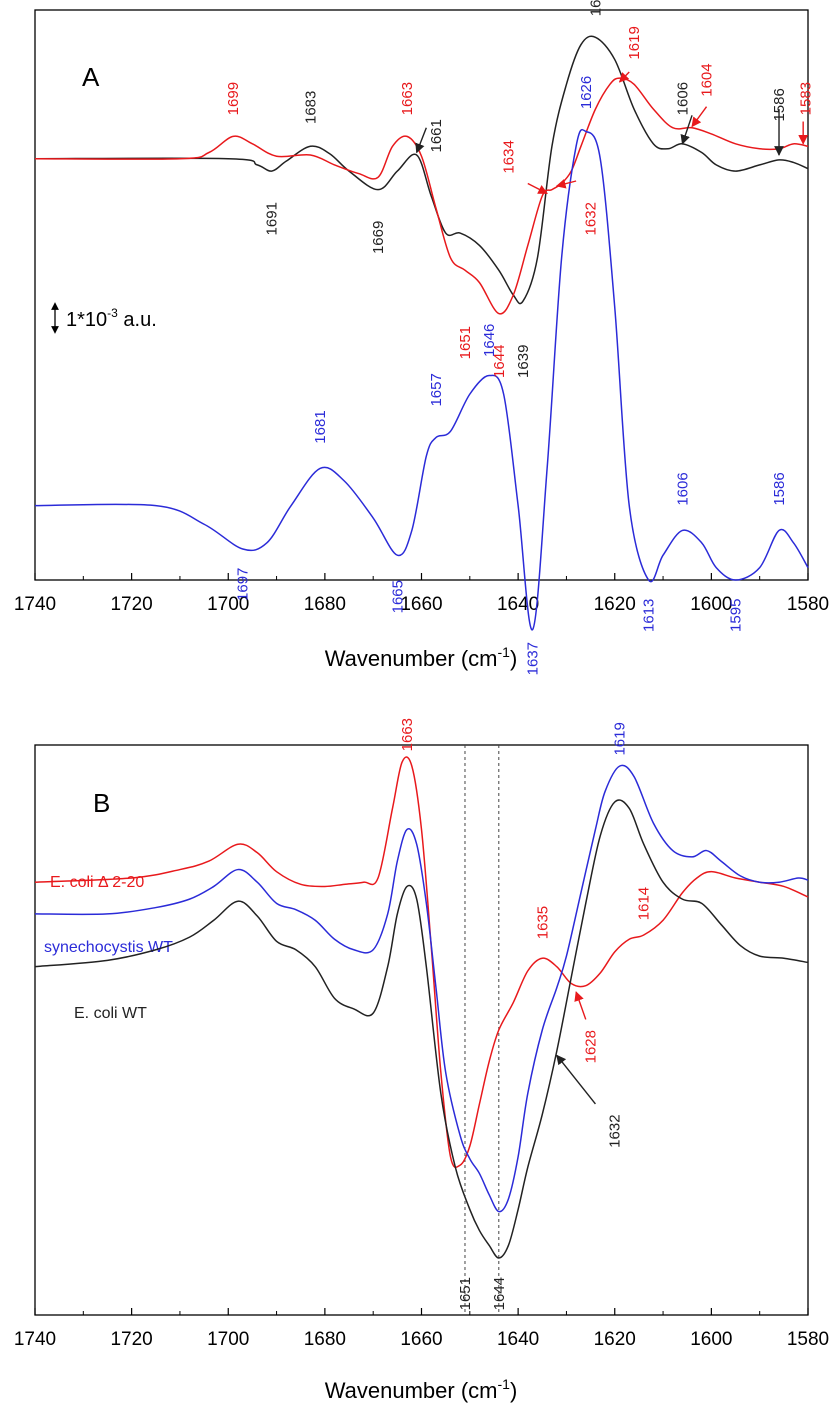 The width and height of the screenshot is (837, 1405). Describe the element at coordinates (533, 658) in the screenshot. I see `peak-label: 1637` at that location.